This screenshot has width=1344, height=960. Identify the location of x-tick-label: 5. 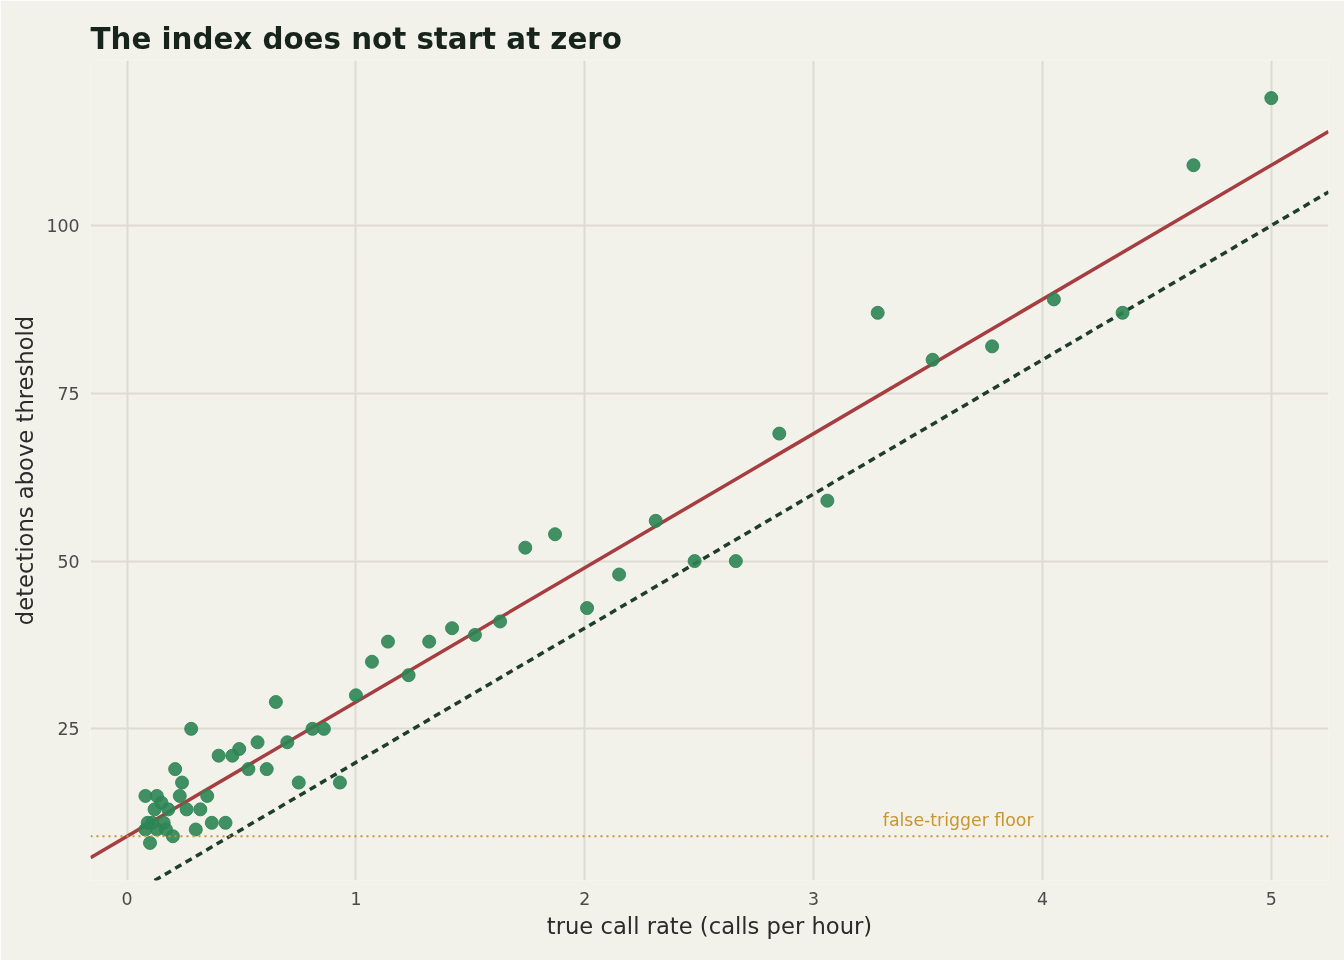
(1271, 898).